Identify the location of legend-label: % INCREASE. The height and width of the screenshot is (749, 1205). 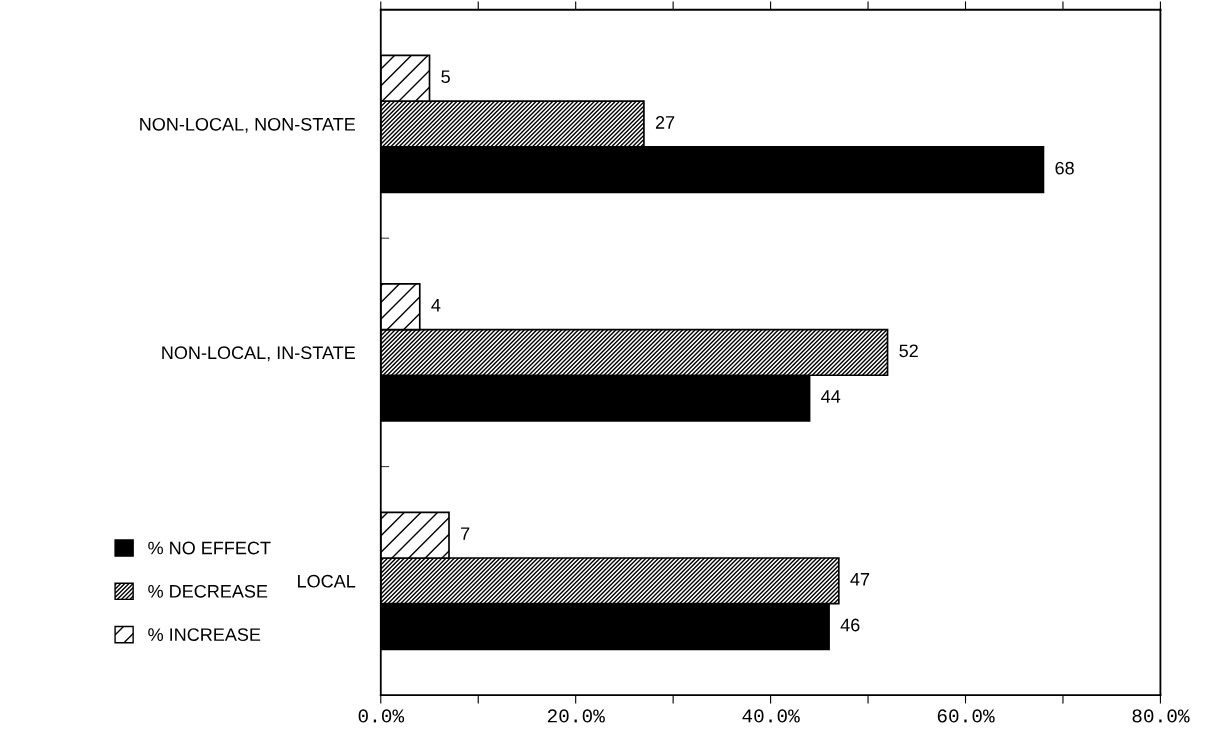
(204, 634).